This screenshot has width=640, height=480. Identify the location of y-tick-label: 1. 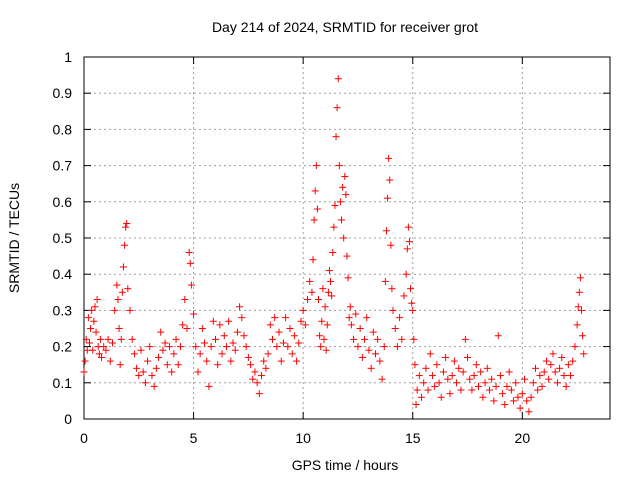
(68, 57).